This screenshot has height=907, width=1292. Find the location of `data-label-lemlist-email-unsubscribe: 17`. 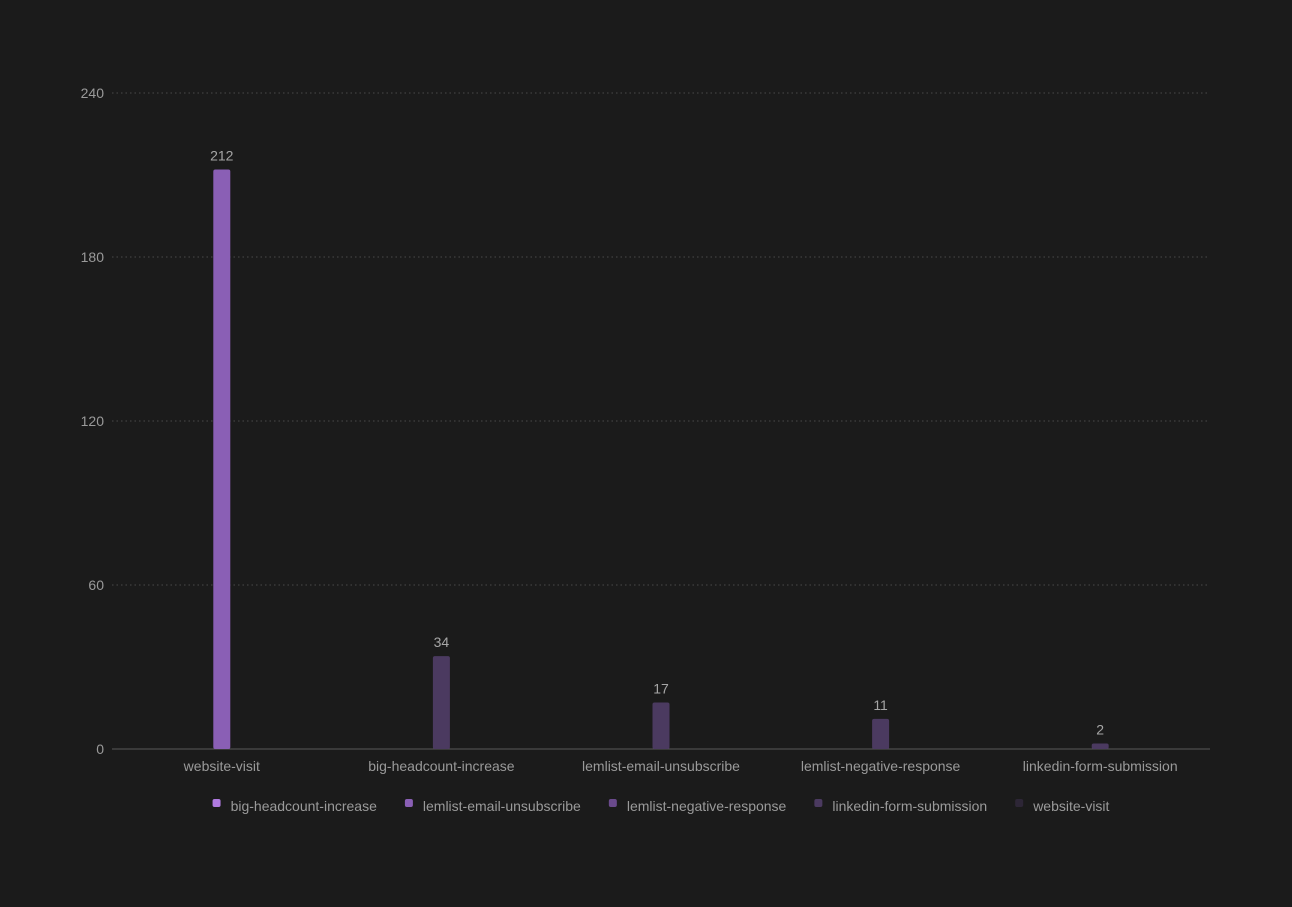

data-label-lemlist-email-unsubscribe: 17 is located at coordinates (661, 689).